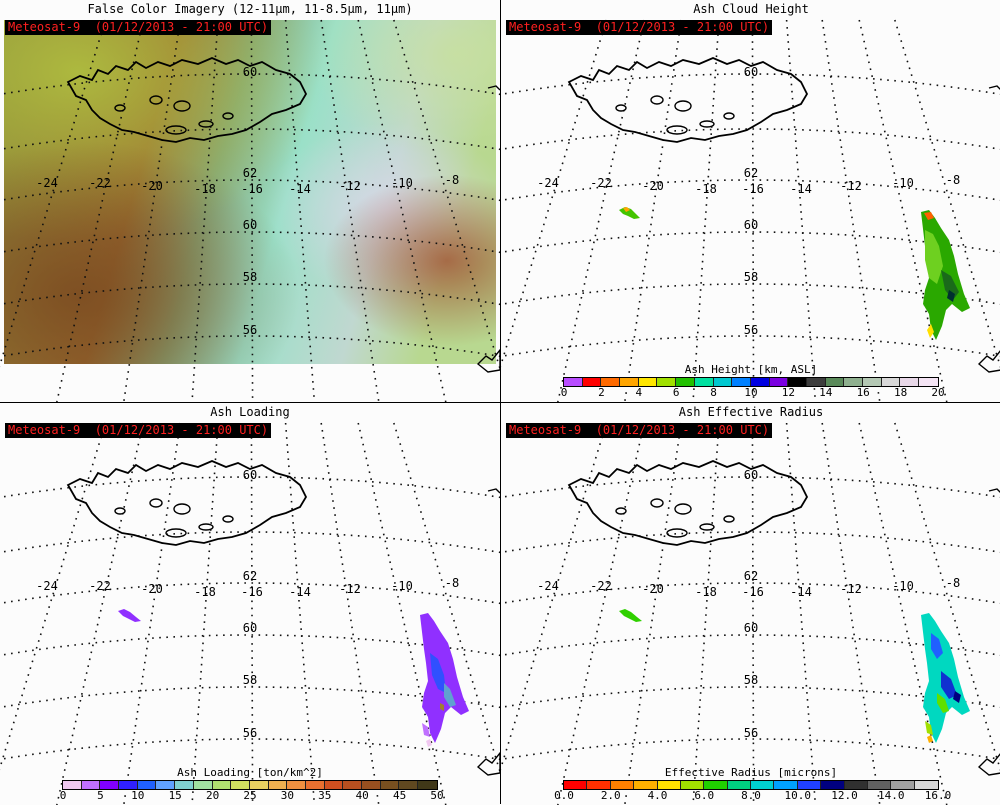 The image size is (1000, 805). Describe the element at coordinates (293, 678) in the screenshot. I see `ash-plume-loading` at that location.